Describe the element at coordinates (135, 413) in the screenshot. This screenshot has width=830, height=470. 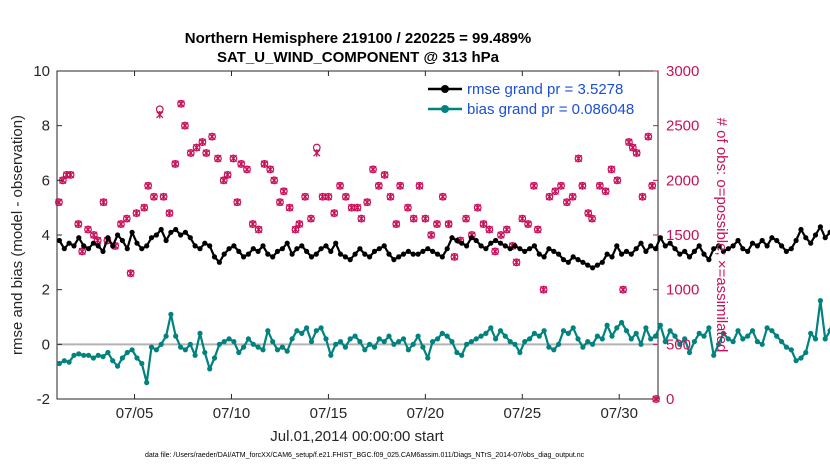
I see `x-tick-label: 07/05` at that location.